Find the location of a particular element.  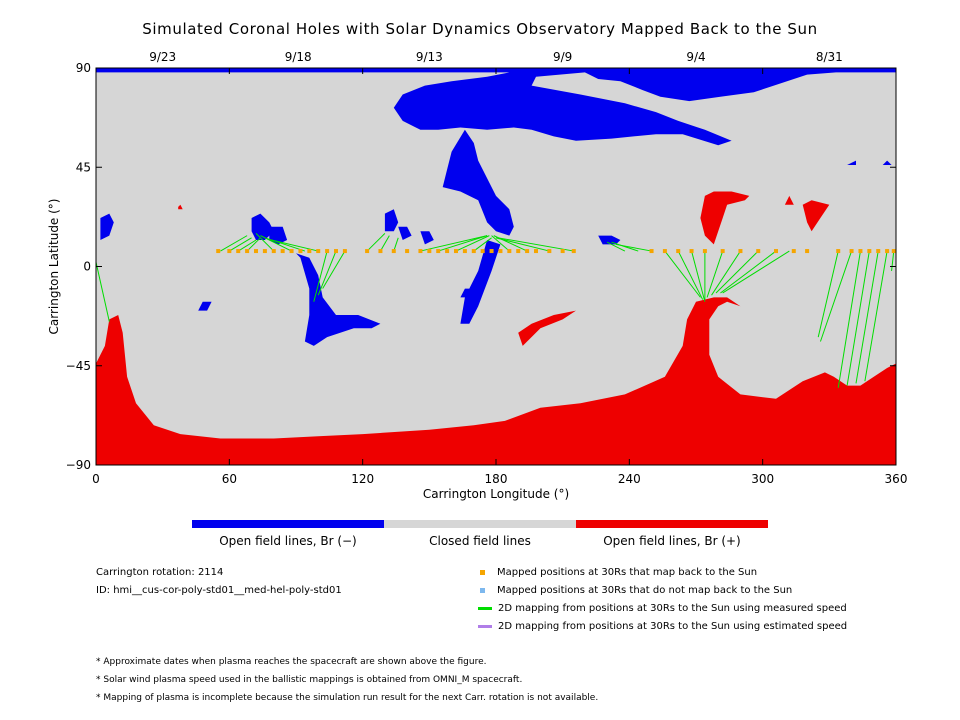

colorbar-positive is located at coordinates (672, 524).